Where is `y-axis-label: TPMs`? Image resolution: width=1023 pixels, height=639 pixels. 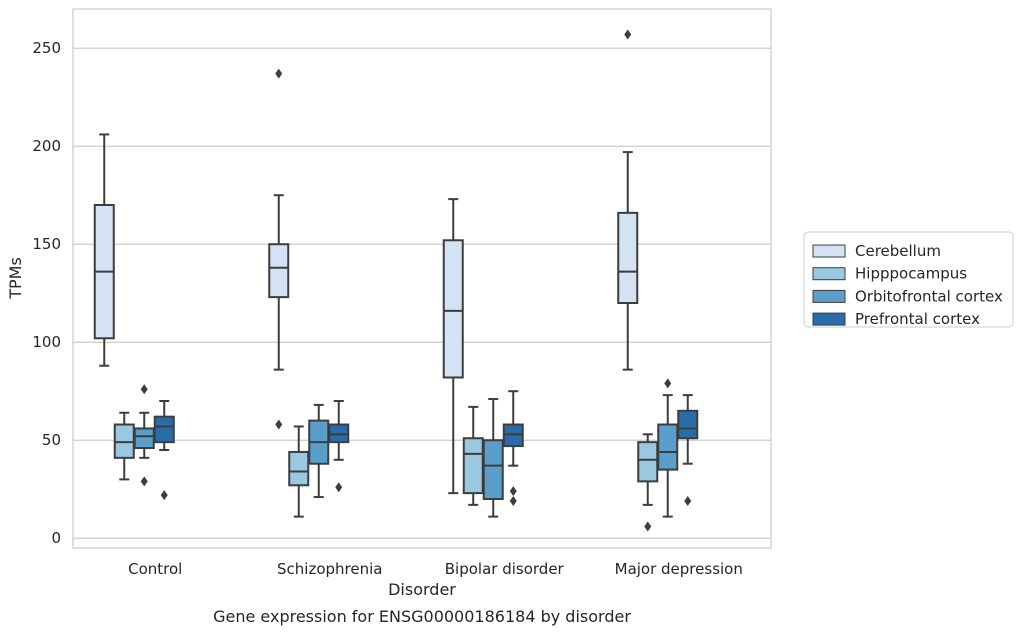
y-axis-label: TPMs is located at coordinates (15, 278).